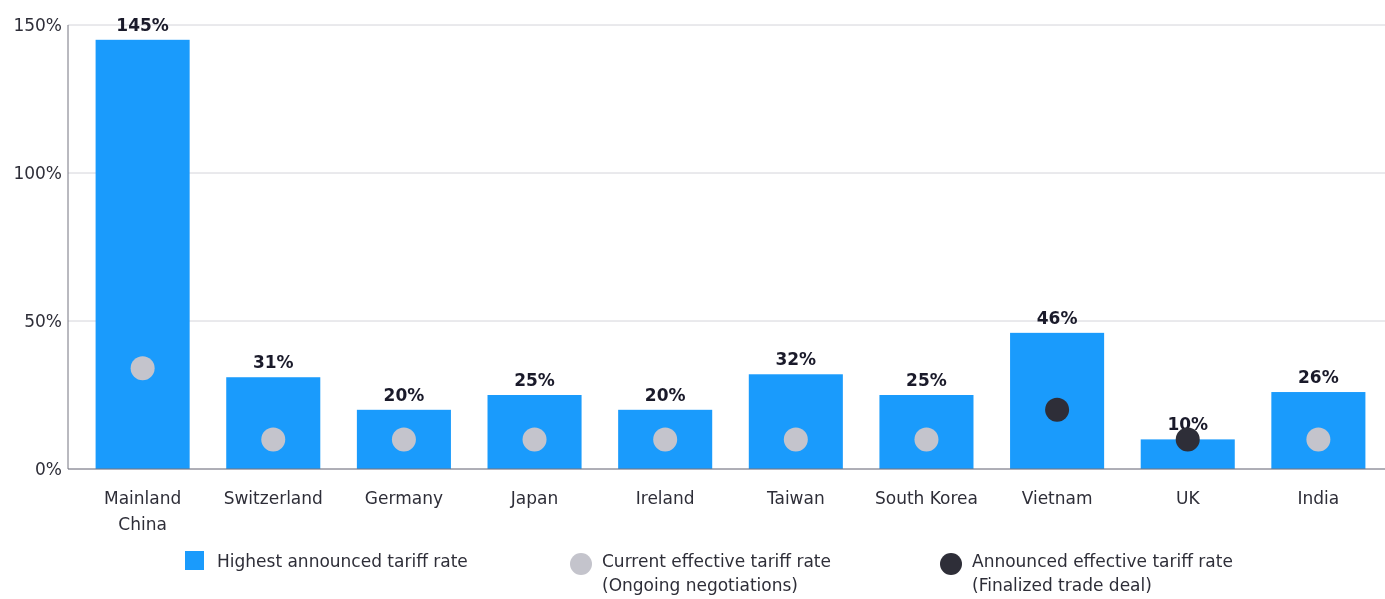 The width and height of the screenshot is (1385, 599). What do you see at coordinates (1102, 573) in the screenshot?
I see `legend-label: Announced effective tariff rate (Finalized trade deal)` at bounding box center [1102, 573].